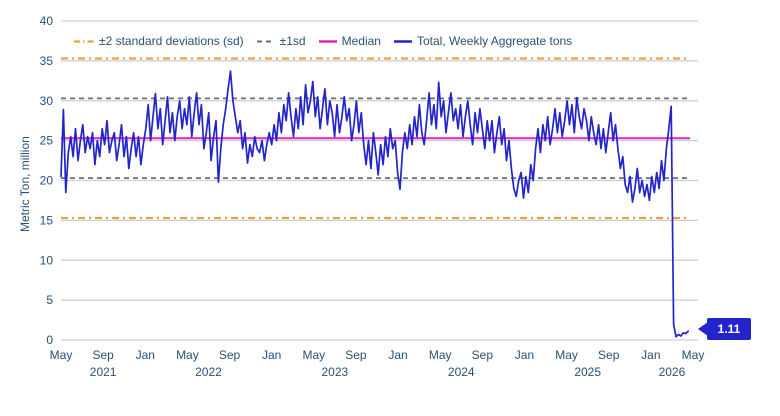 This screenshot has height=416, width=780. Describe the element at coordinates (703, 329) in the screenshot. I see `callout-arrow-icon` at that location.